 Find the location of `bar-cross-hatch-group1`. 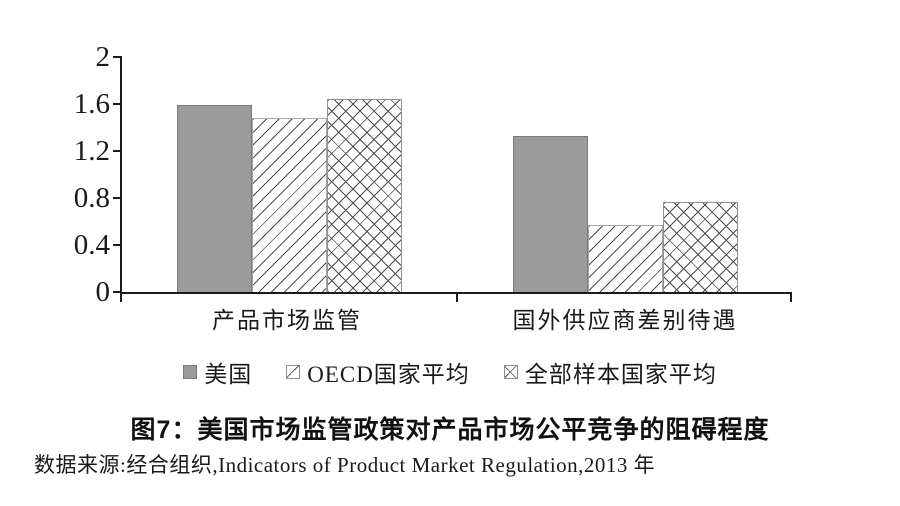

bar-cross-hatch-group1 is located at coordinates (700, 247).